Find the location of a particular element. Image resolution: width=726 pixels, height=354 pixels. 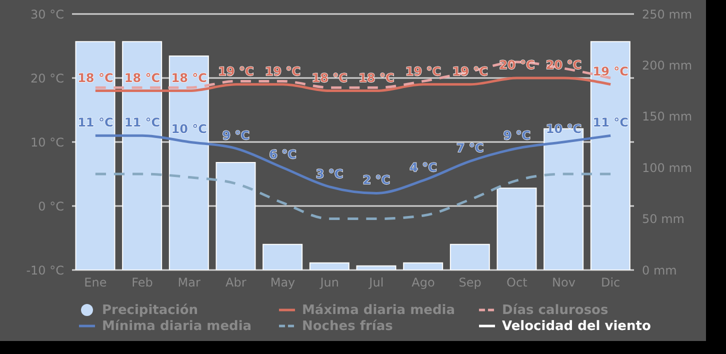

legend-label: Noches frías is located at coordinates (347, 326).